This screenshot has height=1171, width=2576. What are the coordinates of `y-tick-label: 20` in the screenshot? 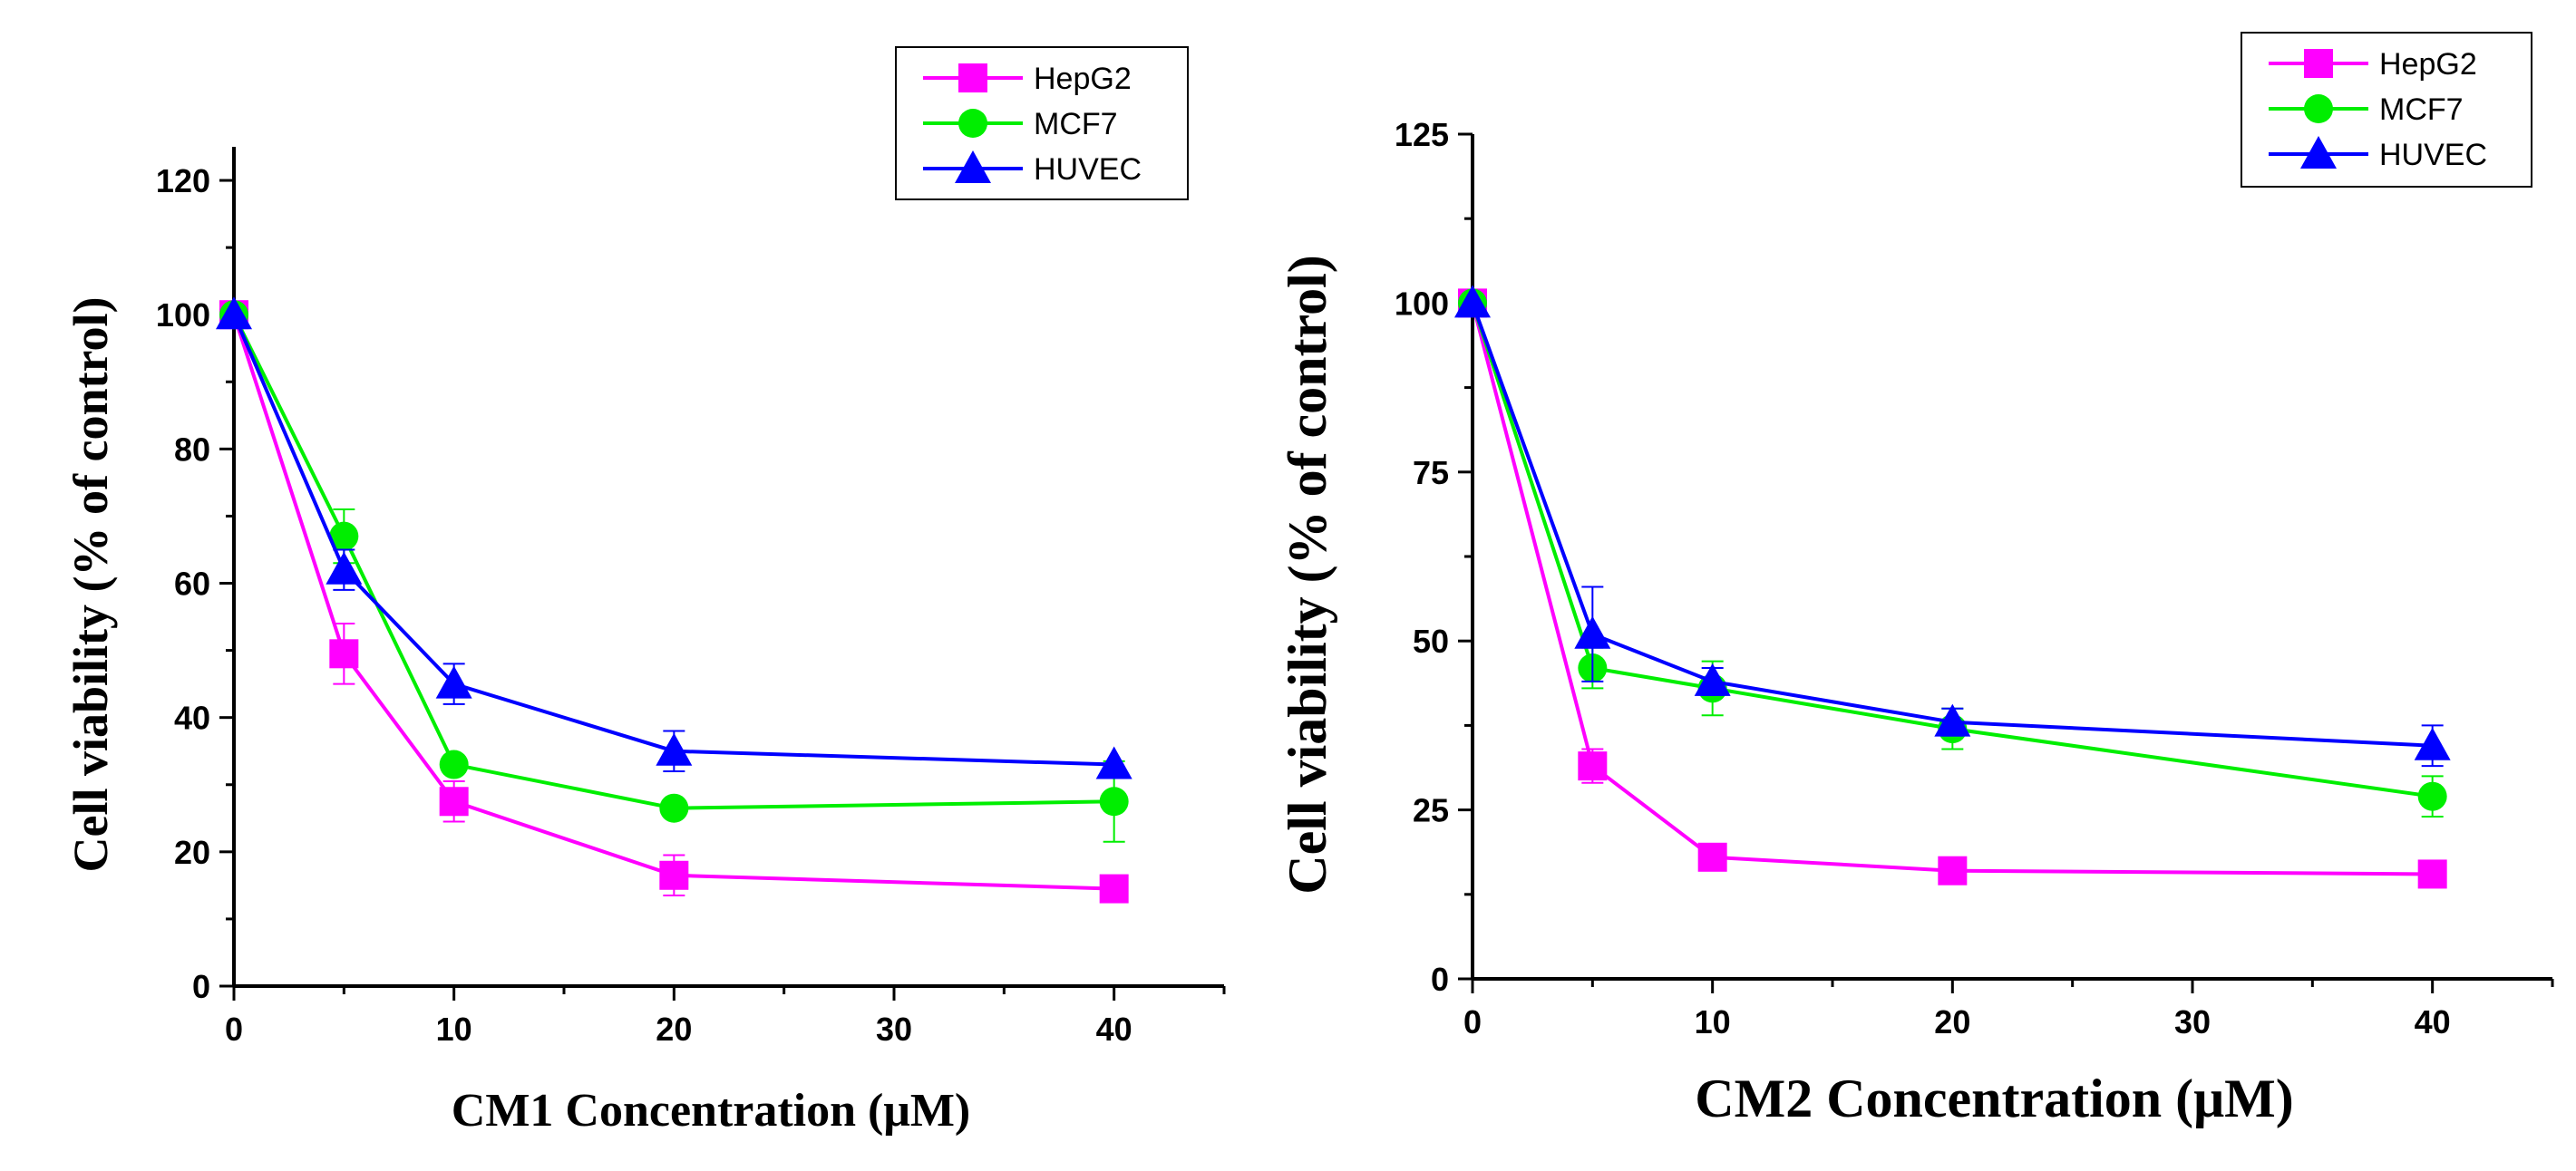 It's located at (192, 853).